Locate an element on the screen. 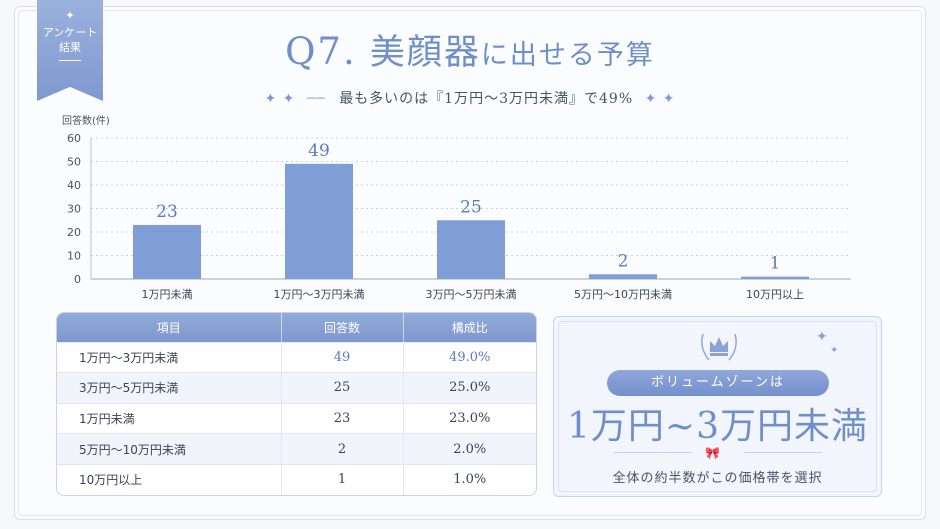 Image resolution: width=940 pixels, height=529 pixels. subtitle-text: 最も多いのは『1万円～3万円未満』で49% is located at coordinates (486, 99).